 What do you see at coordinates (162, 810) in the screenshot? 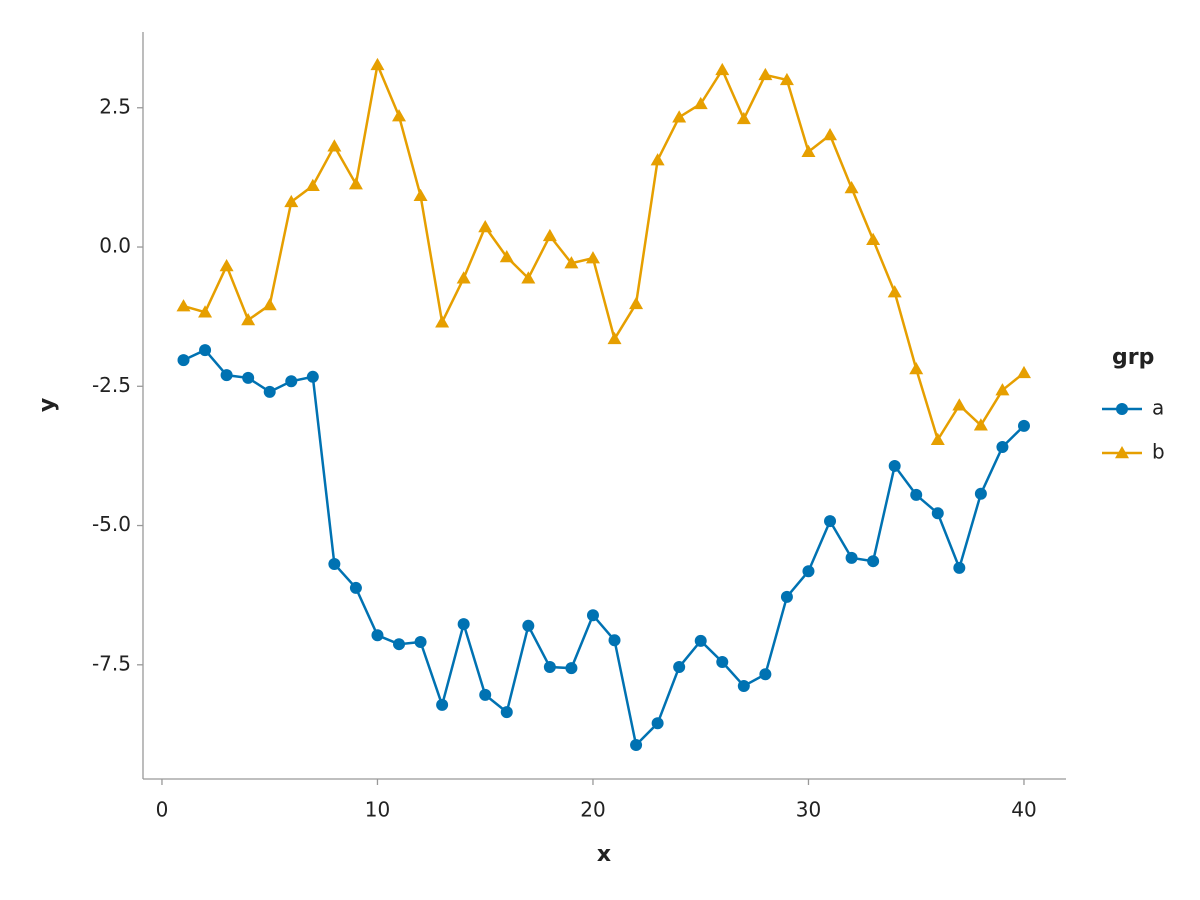
I see `x-tick-label: 0` at bounding box center [162, 810].